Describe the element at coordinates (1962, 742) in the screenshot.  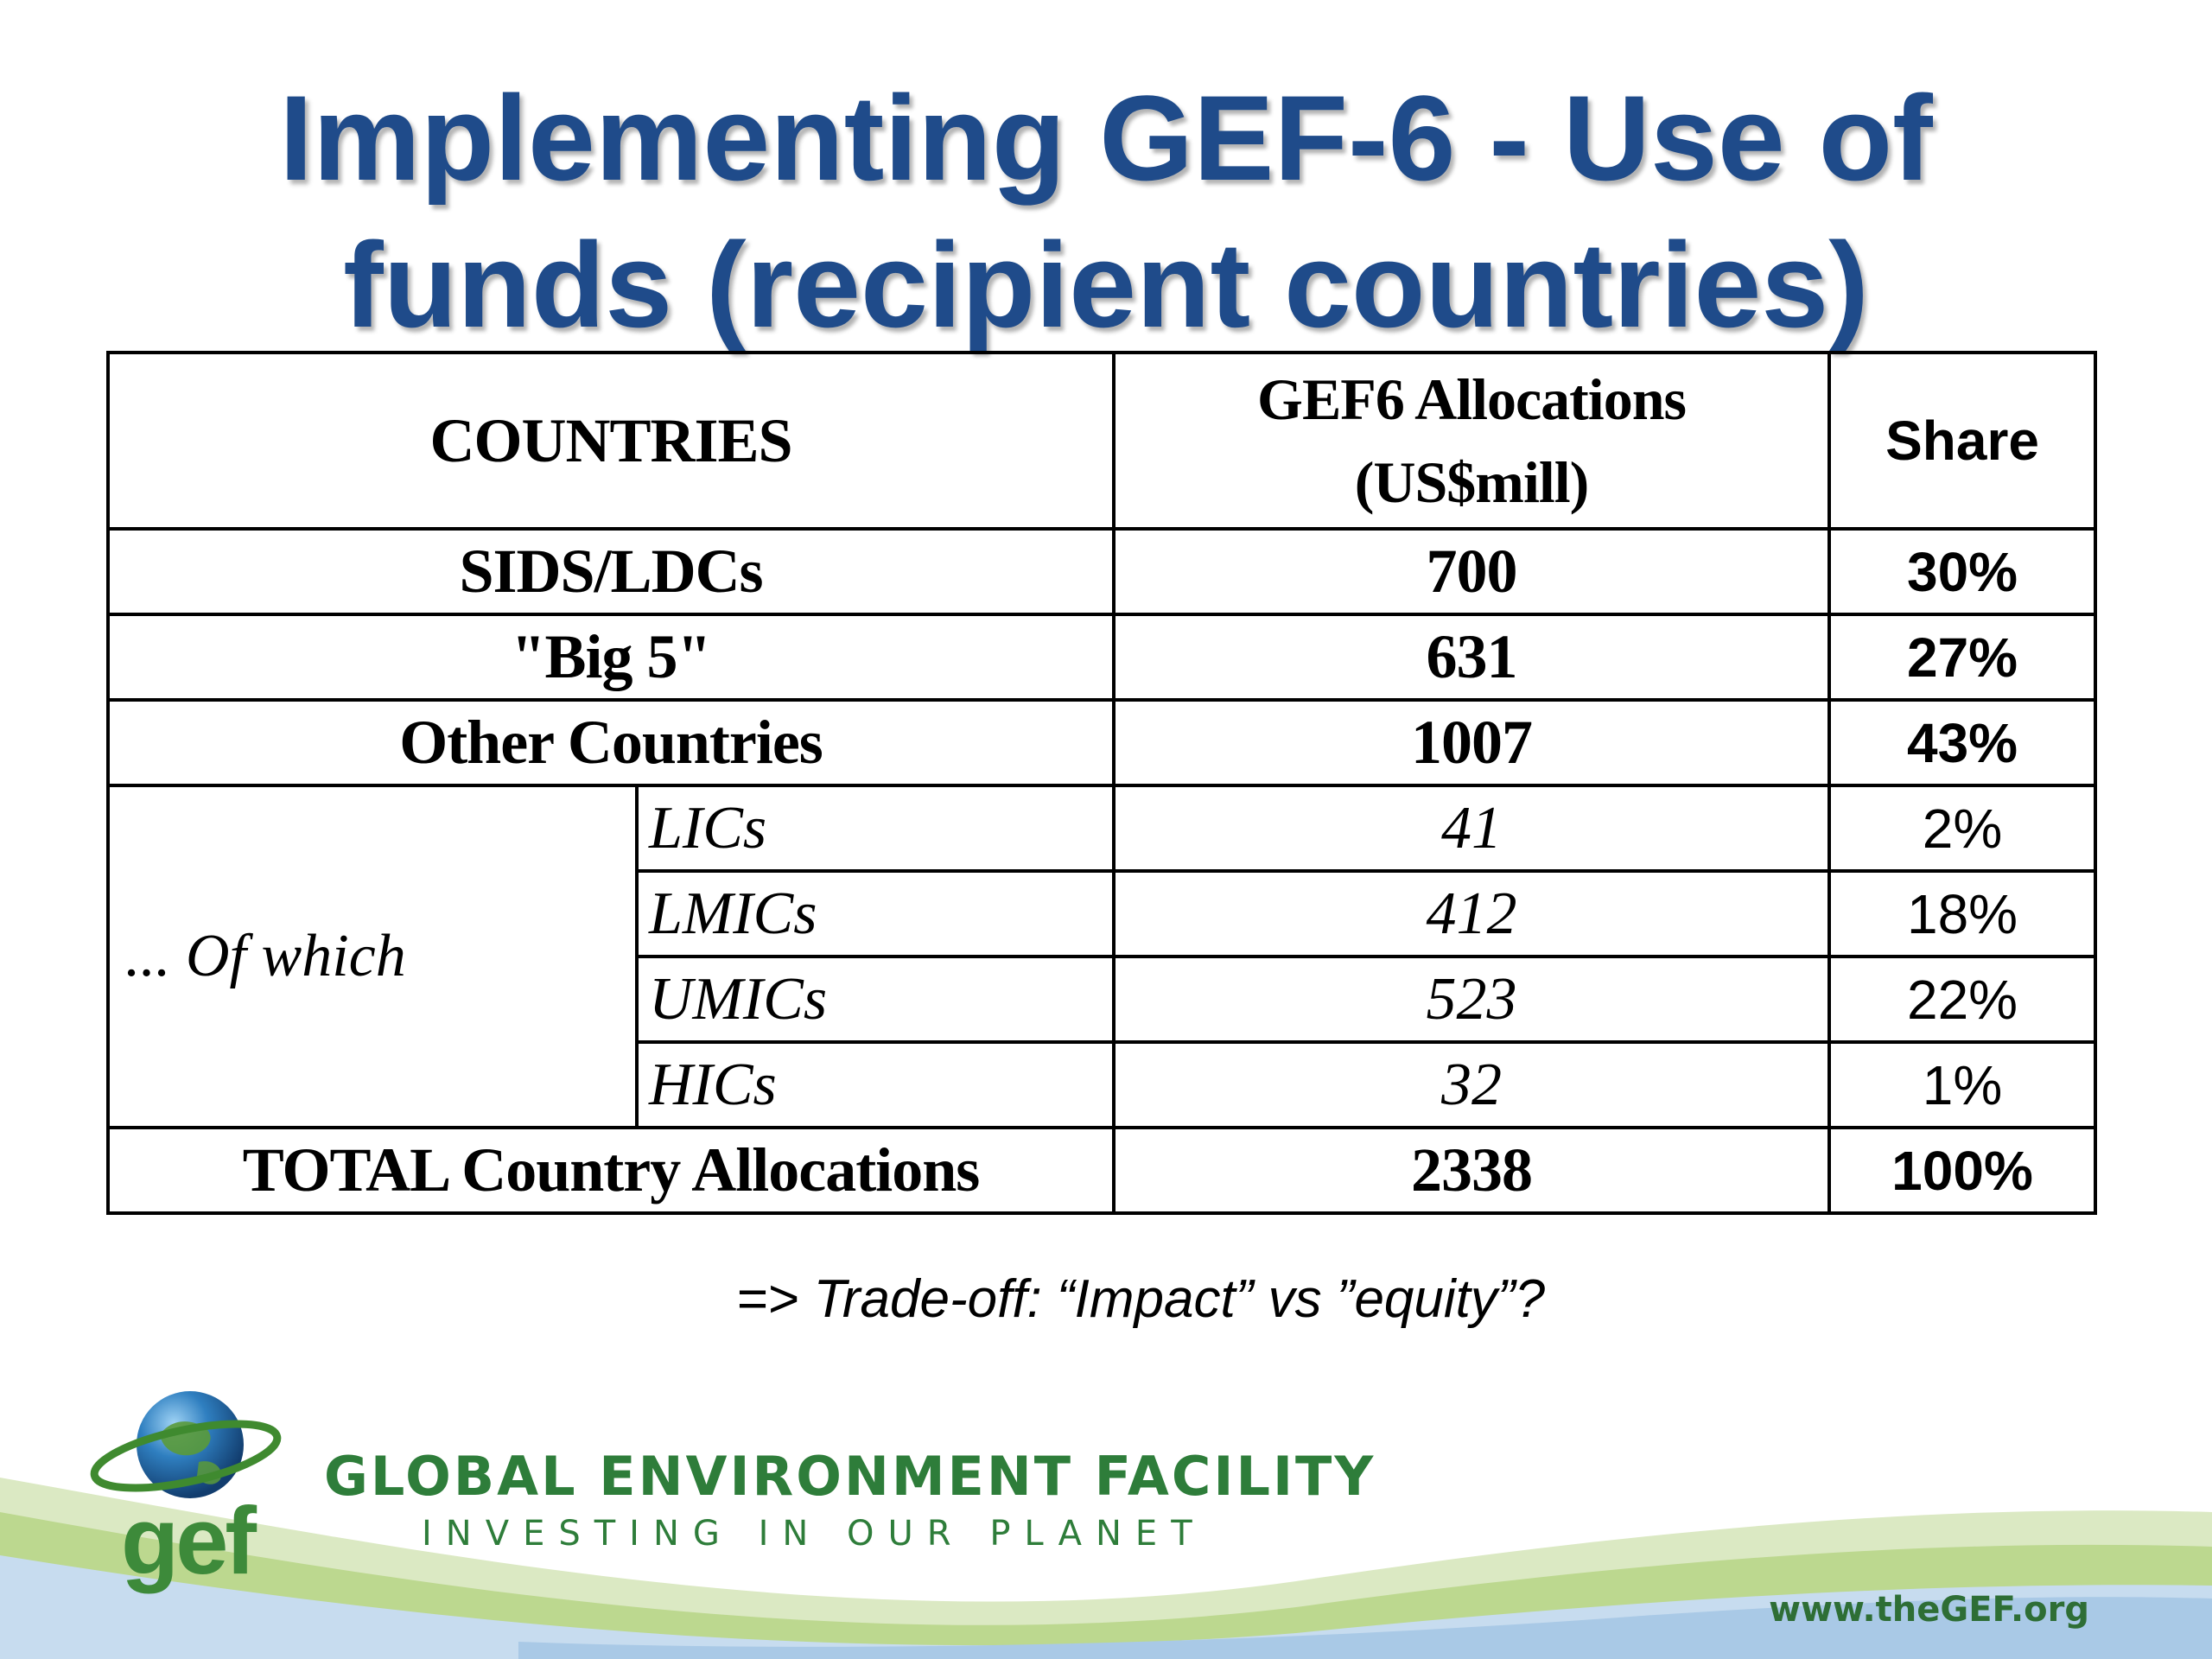
I see `share-cell: 43%` at that location.